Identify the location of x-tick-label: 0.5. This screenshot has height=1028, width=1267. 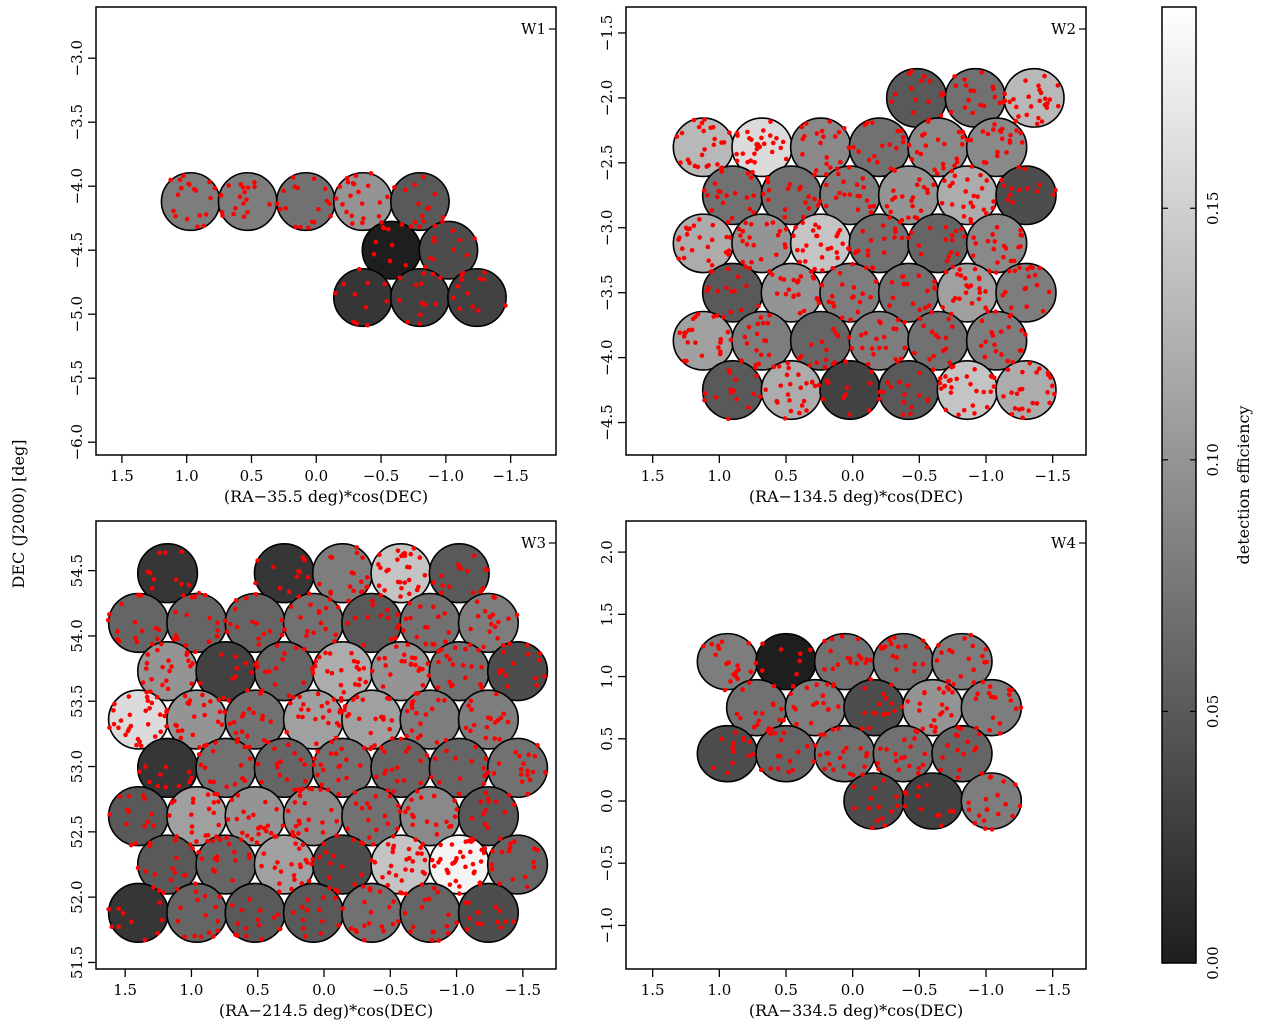
(252, 476).